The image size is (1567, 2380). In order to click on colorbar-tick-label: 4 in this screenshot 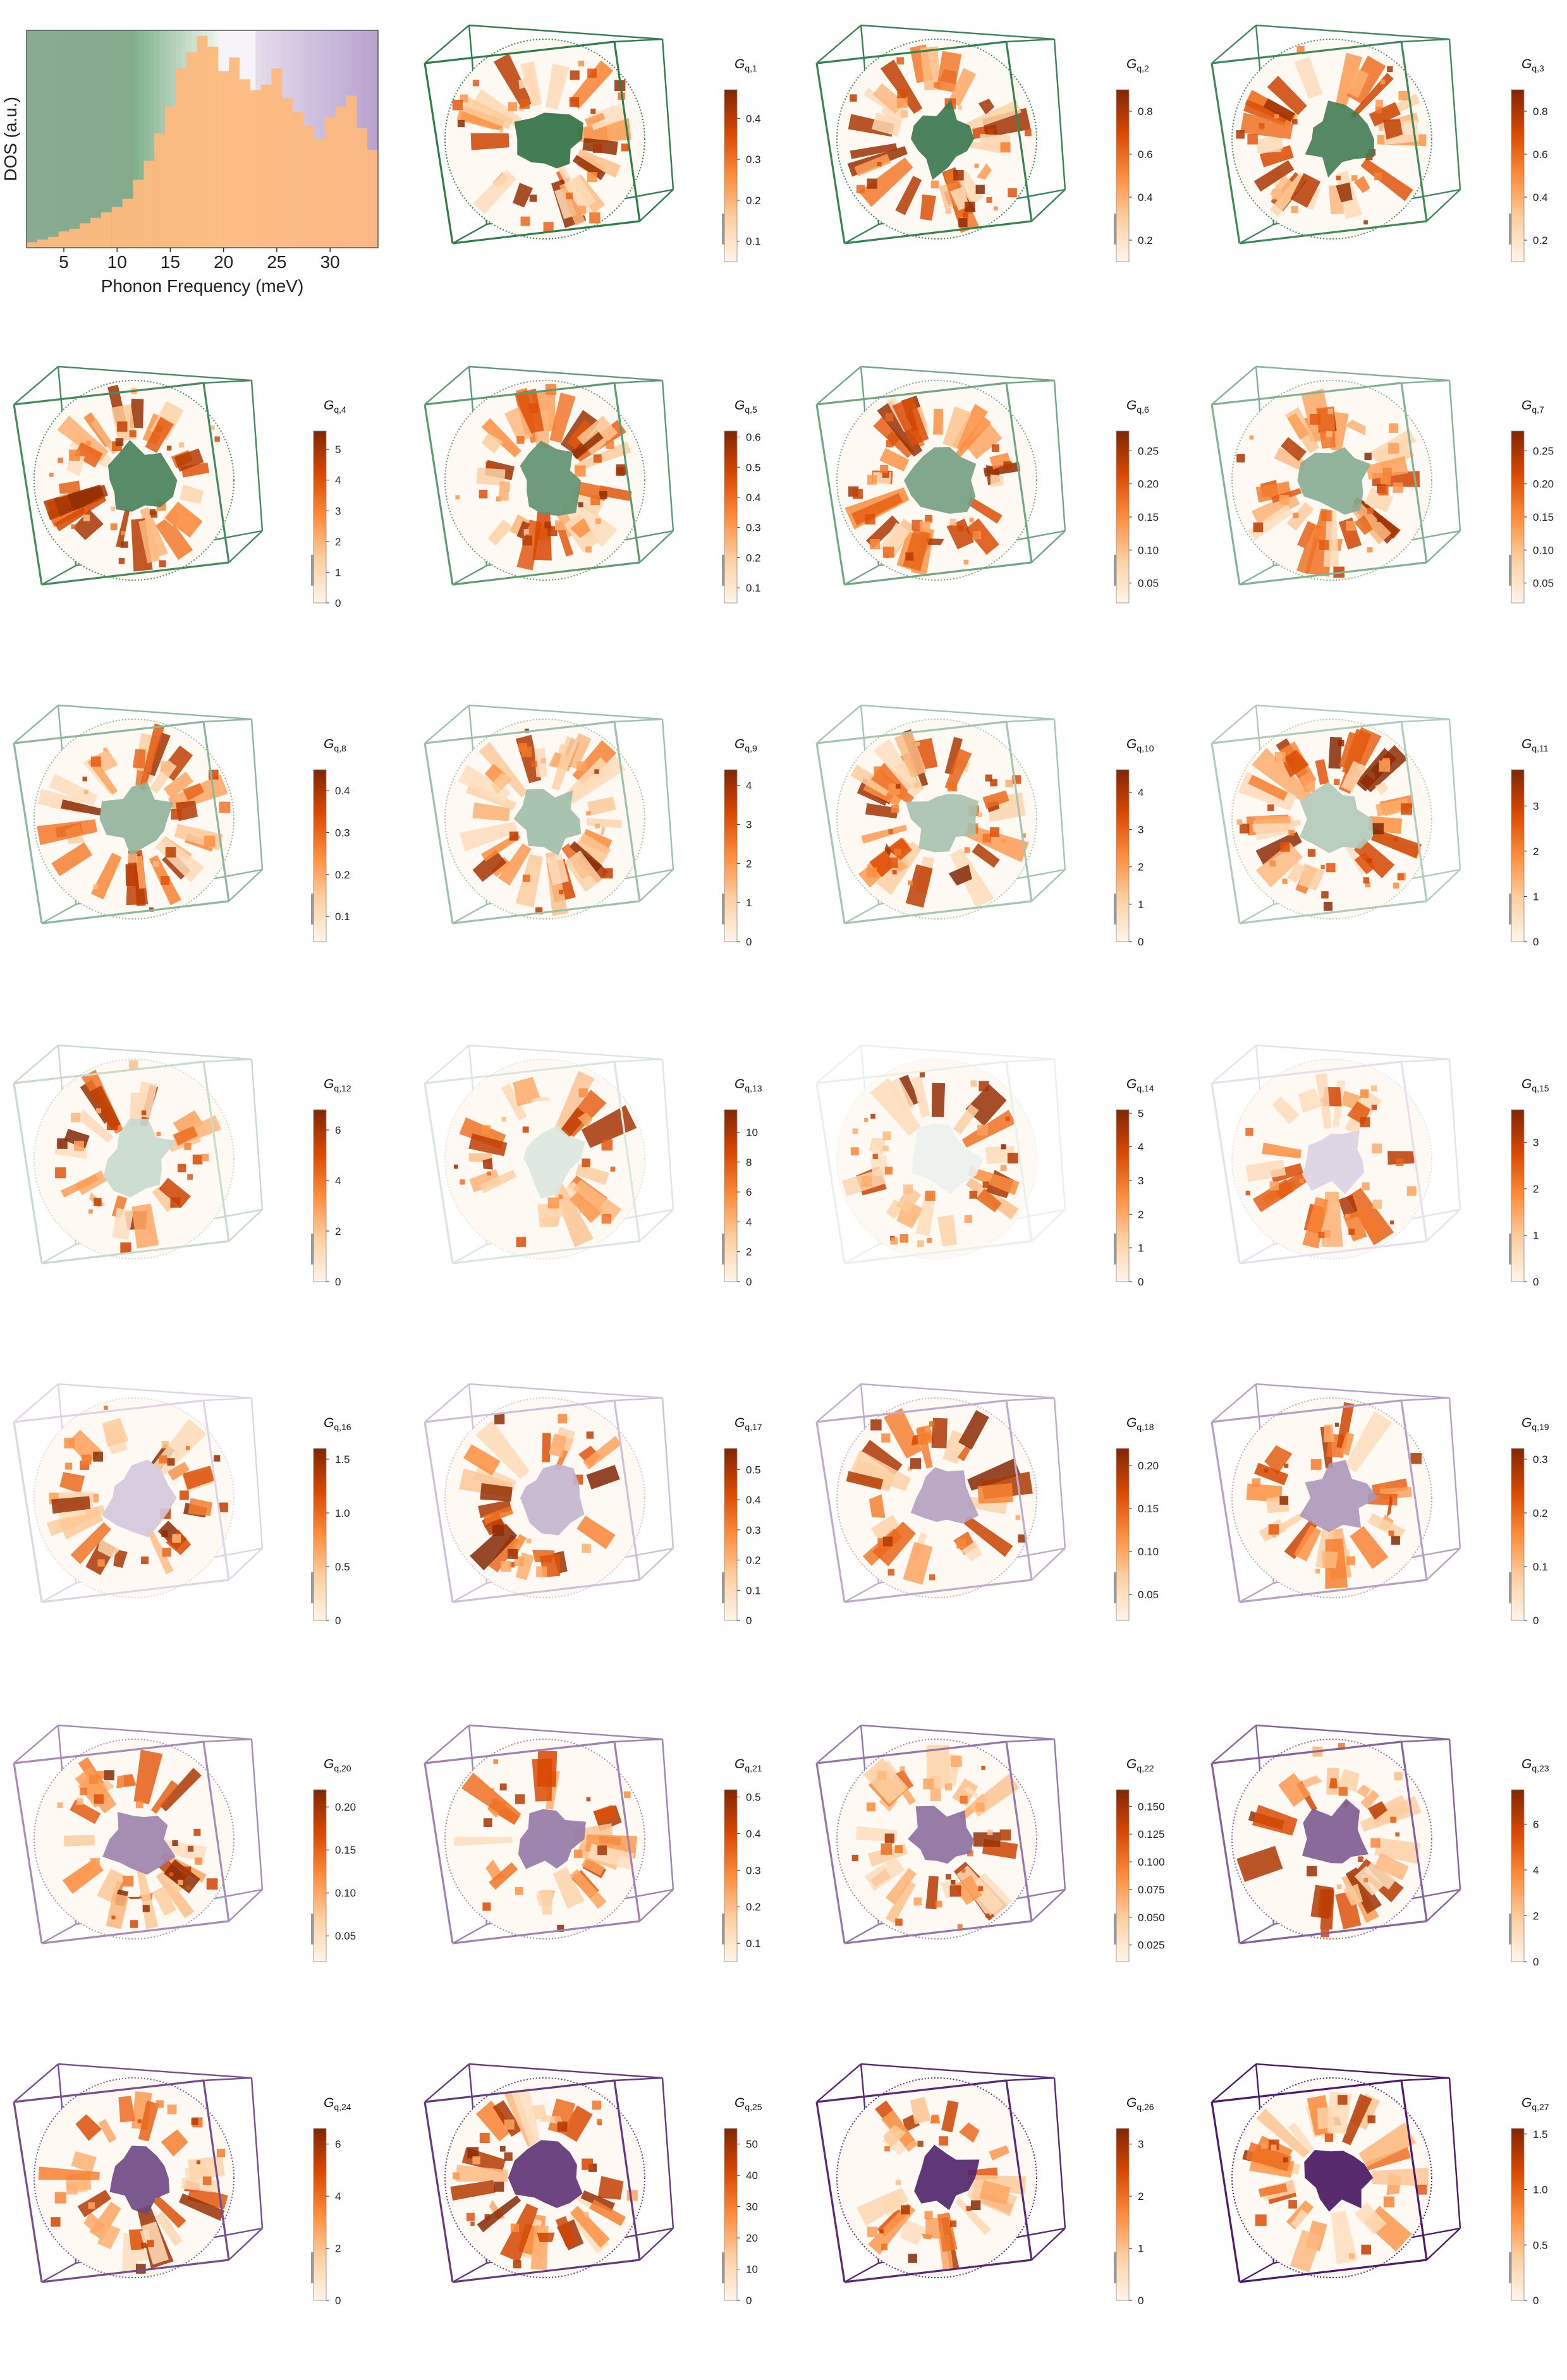, I will do `click(1536, 1870)`.